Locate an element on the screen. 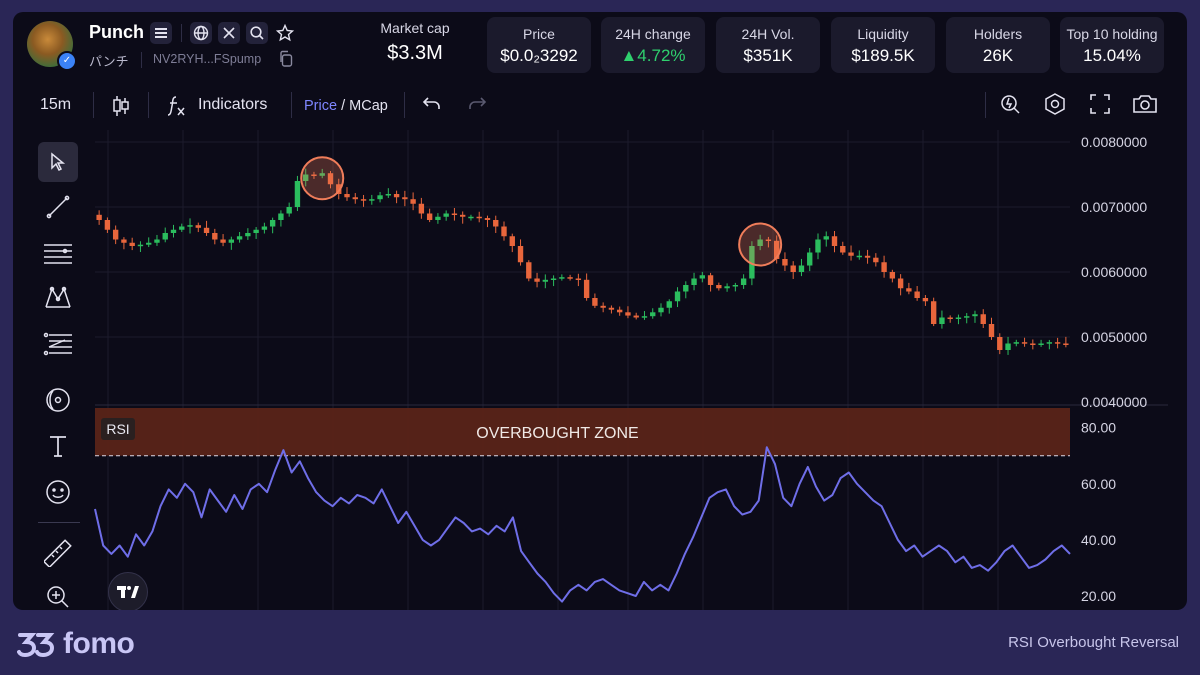 This screenshot has height=675, width=1200. x-twitter-icon is located at coordinates (229, 33).